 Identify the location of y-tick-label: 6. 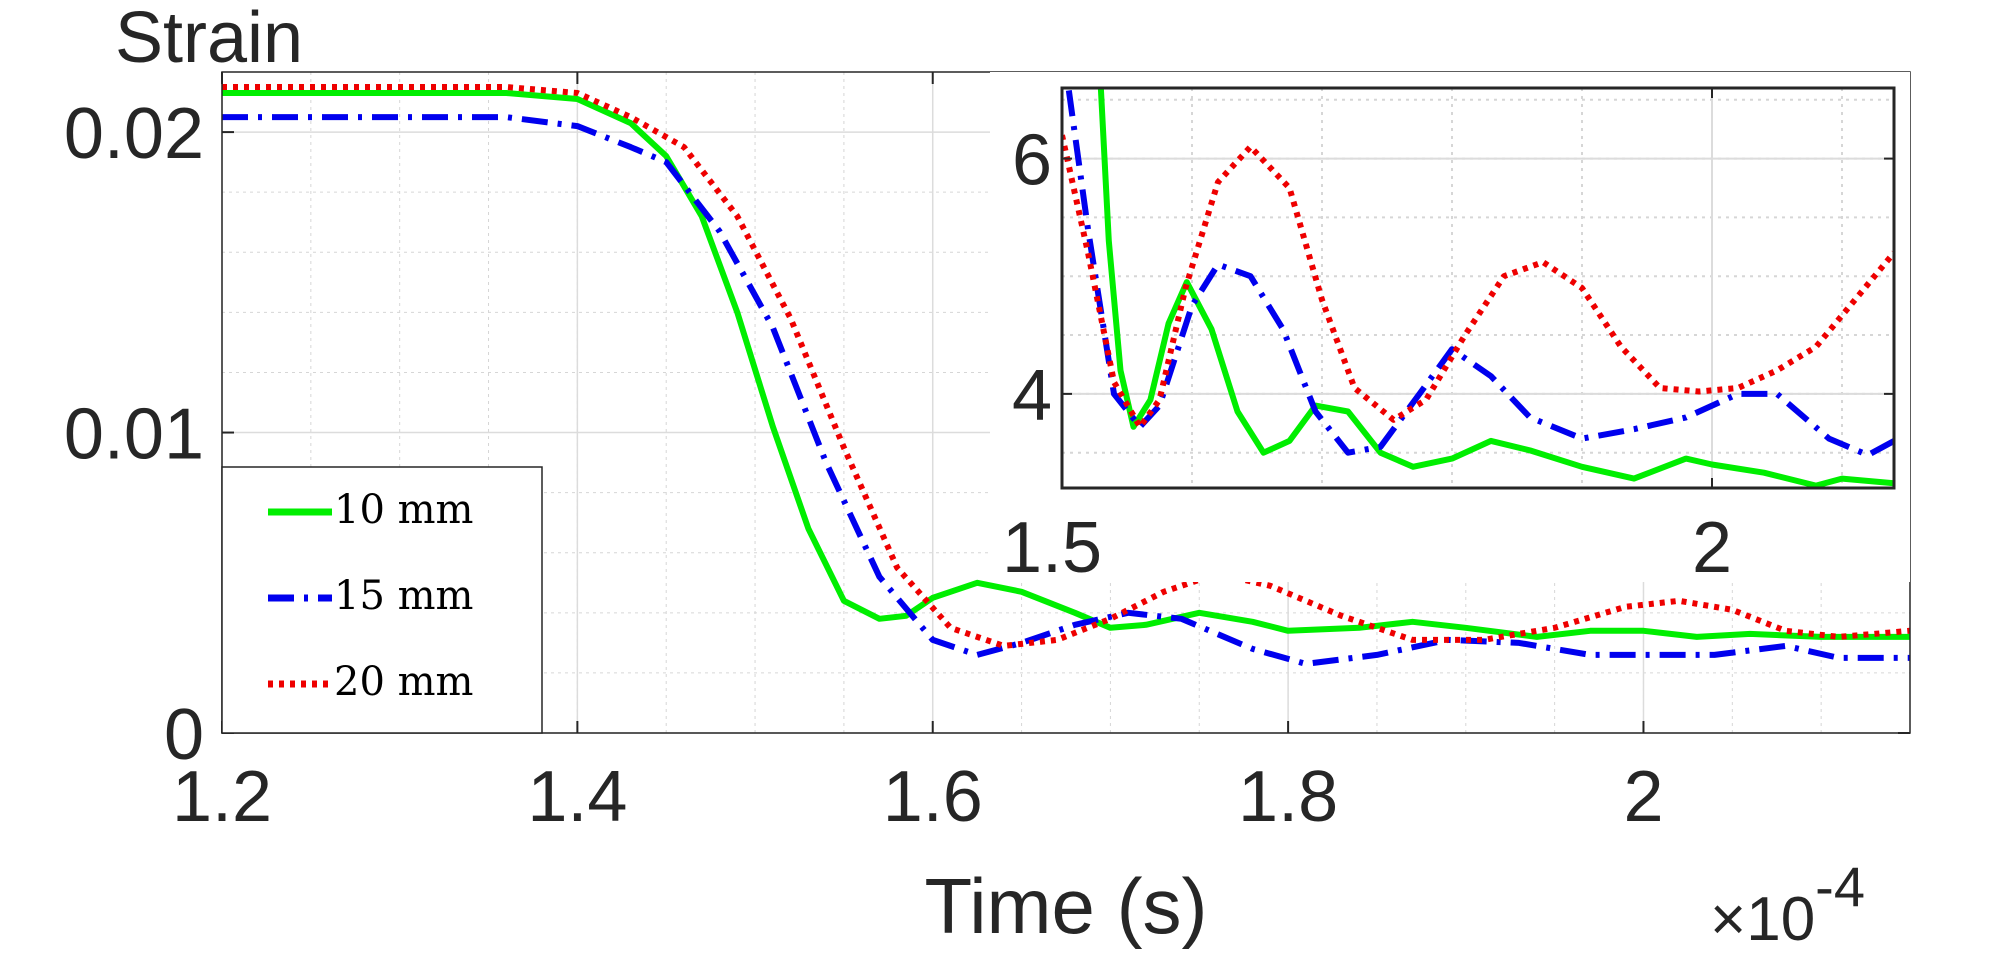
(1032, 161).